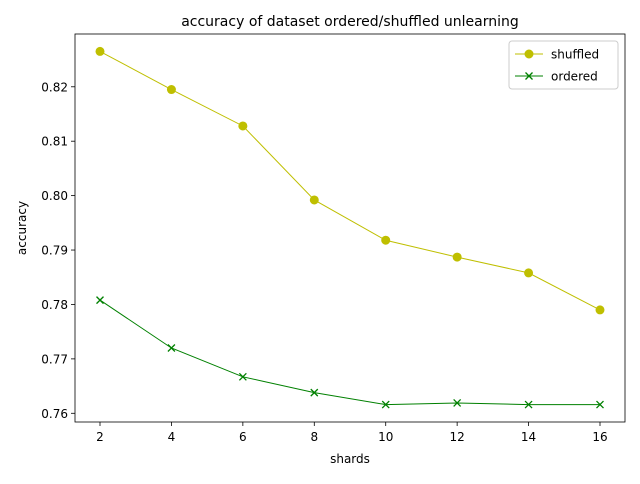 The image size is (640, 484). Describe the element at coordinates (54, 142) in the screenshot. I see `y-tick-label: 0.81` at that location.